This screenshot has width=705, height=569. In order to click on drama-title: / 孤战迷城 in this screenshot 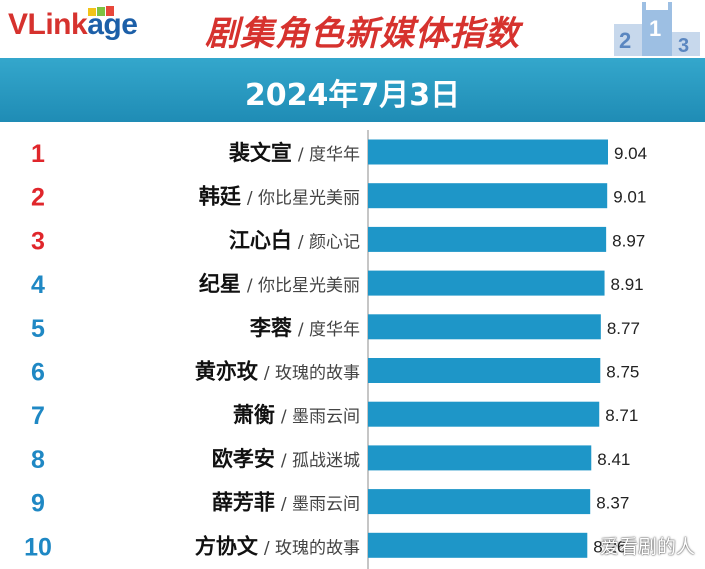, I will do `click(320, 461)`.